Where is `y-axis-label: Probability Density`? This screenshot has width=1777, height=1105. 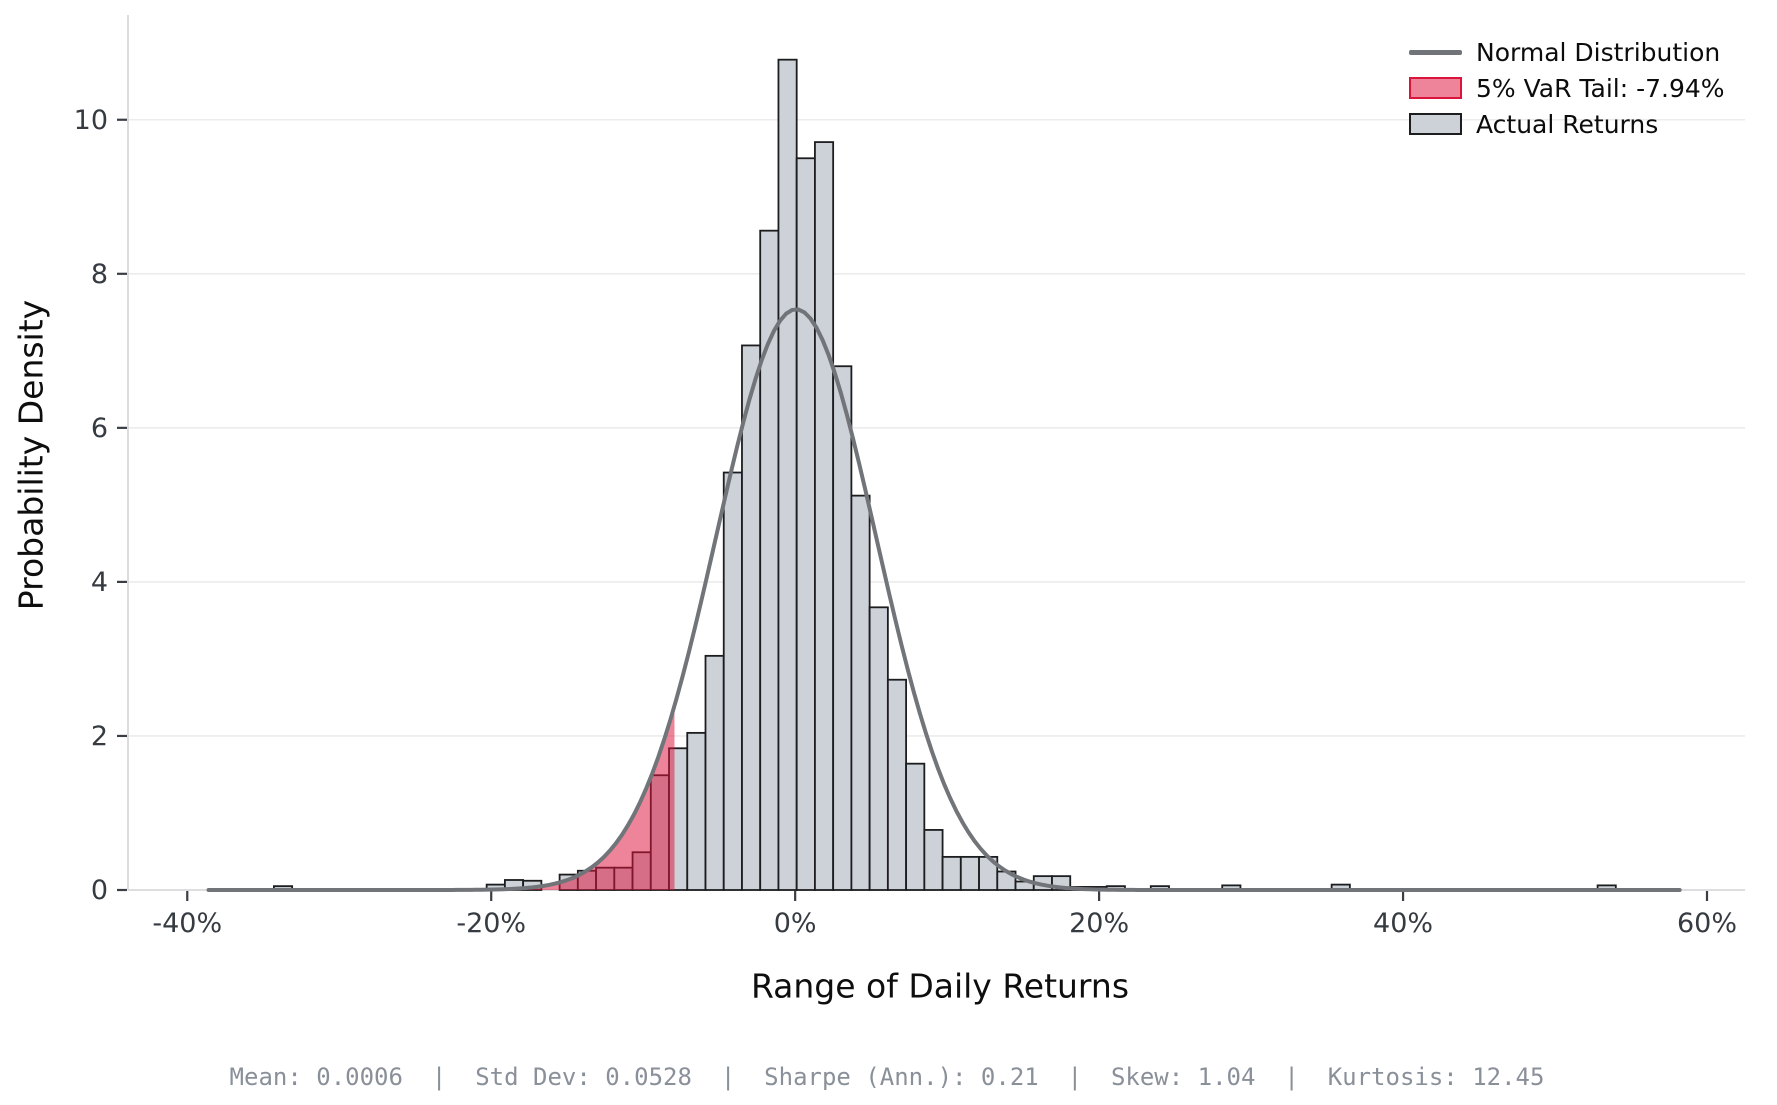
y-axis-label: Probability Density is located at coordinates (31, 455).